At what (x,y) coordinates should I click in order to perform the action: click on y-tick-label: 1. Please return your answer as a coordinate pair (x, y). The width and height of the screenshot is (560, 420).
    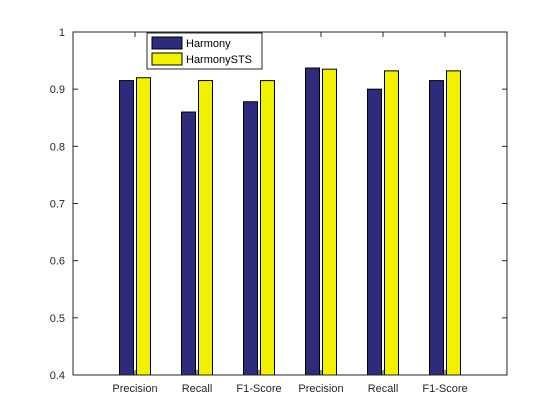
    Looking at the image, I should click on (62, 33).